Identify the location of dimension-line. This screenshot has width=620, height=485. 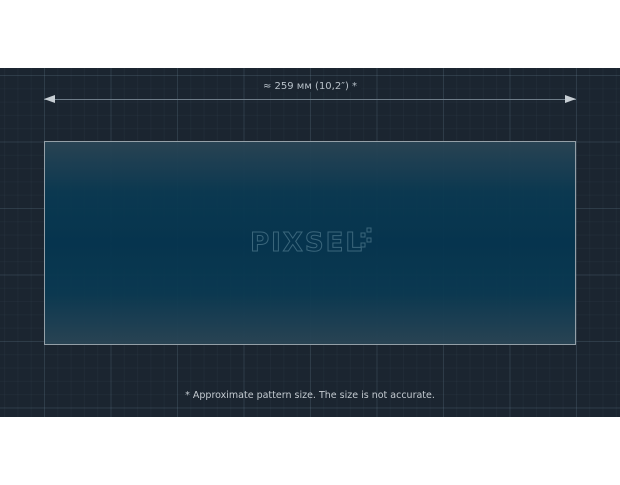
(310, 99).